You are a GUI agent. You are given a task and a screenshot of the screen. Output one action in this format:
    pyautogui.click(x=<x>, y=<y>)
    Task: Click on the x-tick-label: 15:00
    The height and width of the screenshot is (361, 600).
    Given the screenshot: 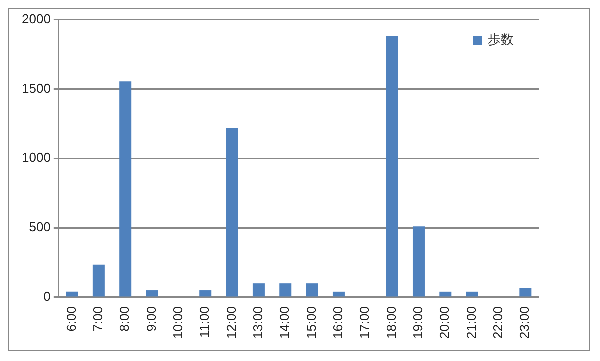 What is the action you would take?
    pyautogui.click(x=311, y=323)
    